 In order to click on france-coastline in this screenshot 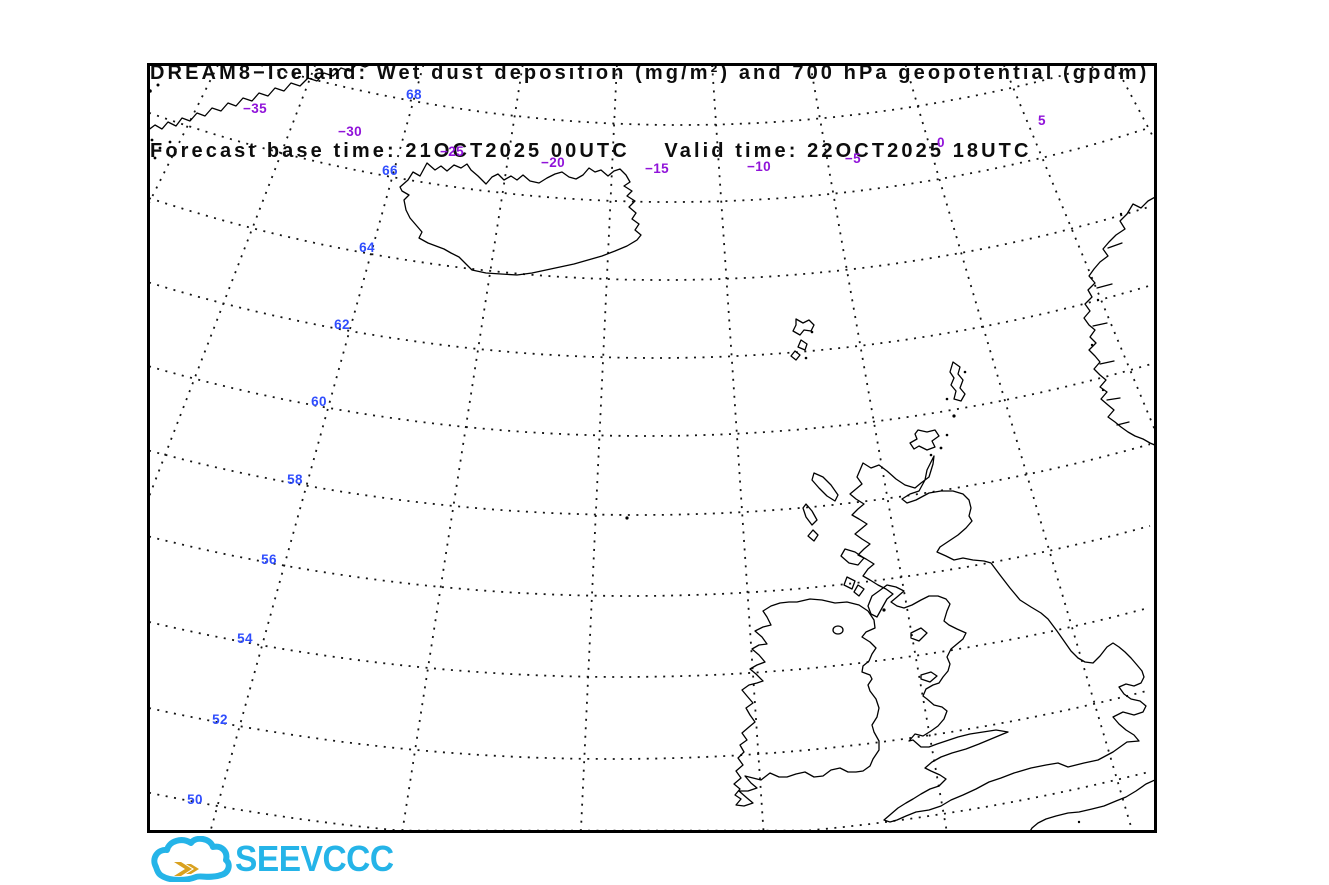, I will do `click(1092, 805)`.